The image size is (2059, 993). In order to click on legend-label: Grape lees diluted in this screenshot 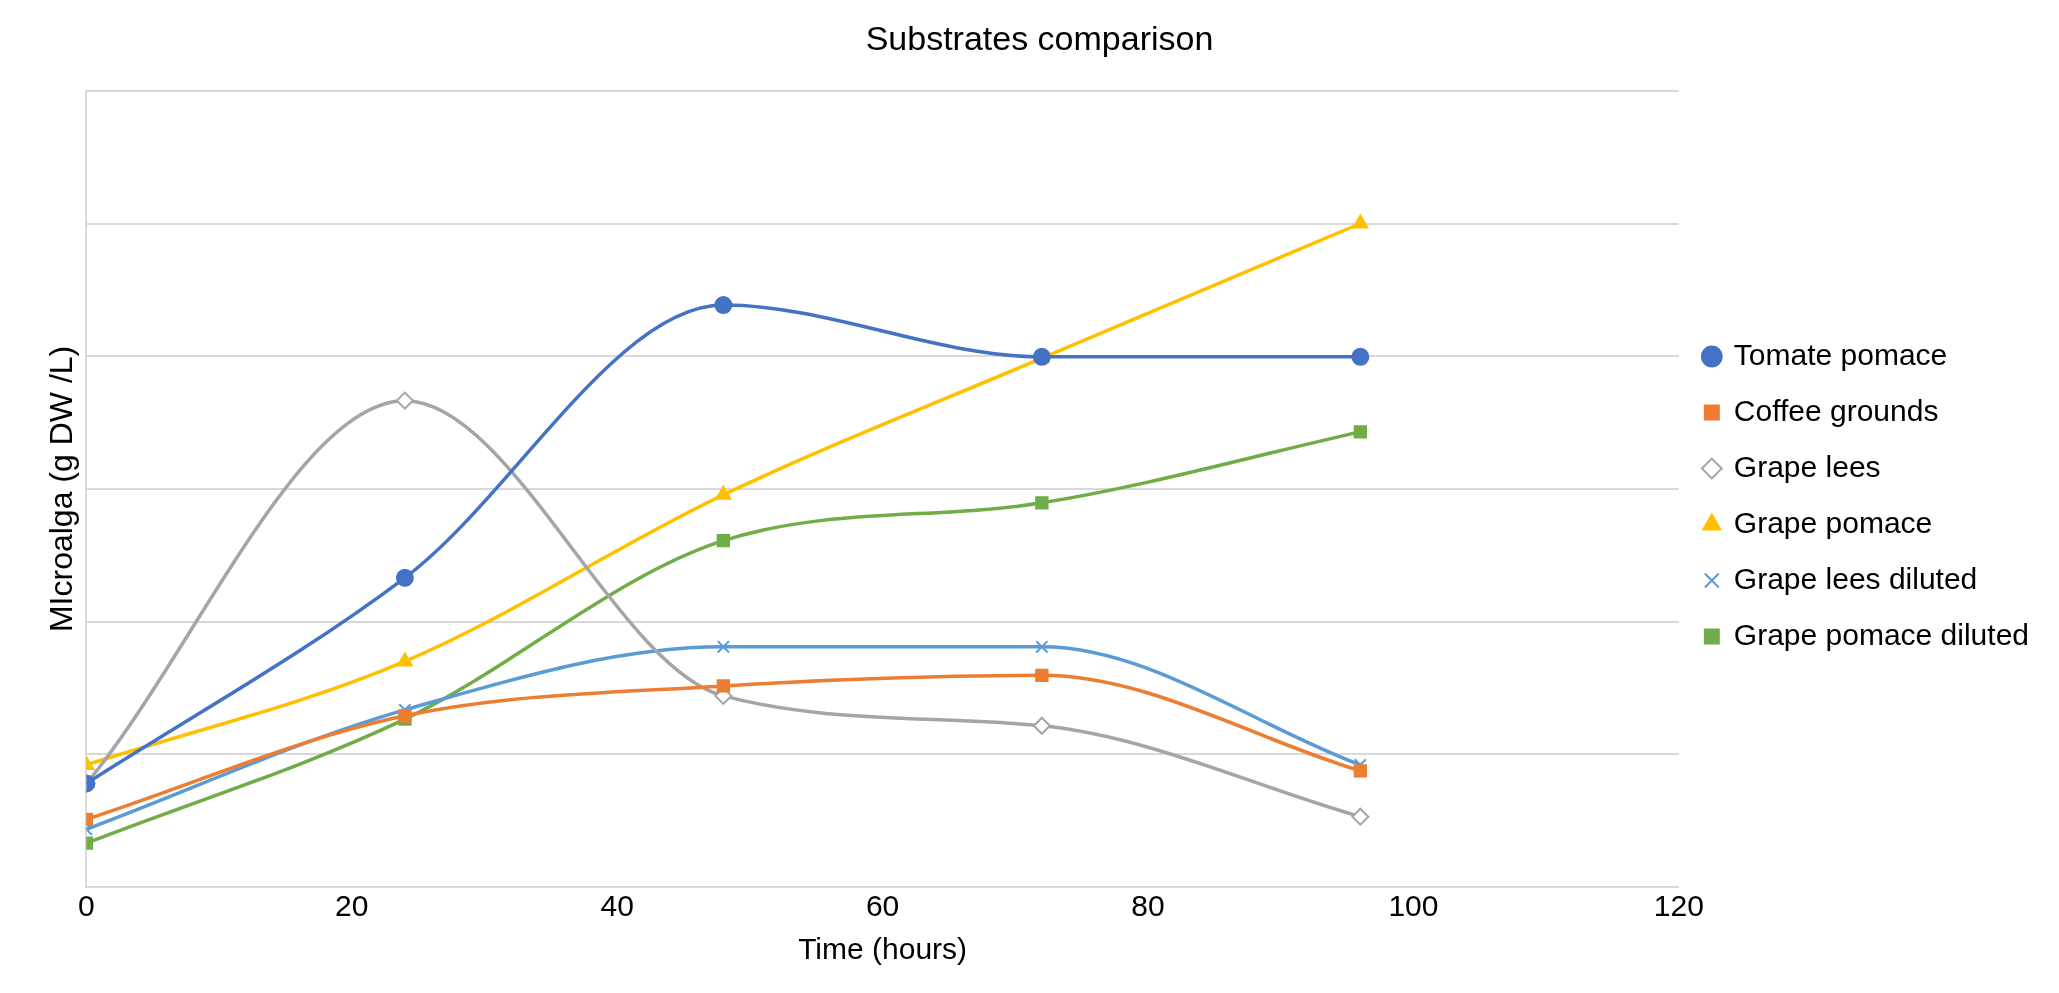, I will do `click(1855, 578)`.